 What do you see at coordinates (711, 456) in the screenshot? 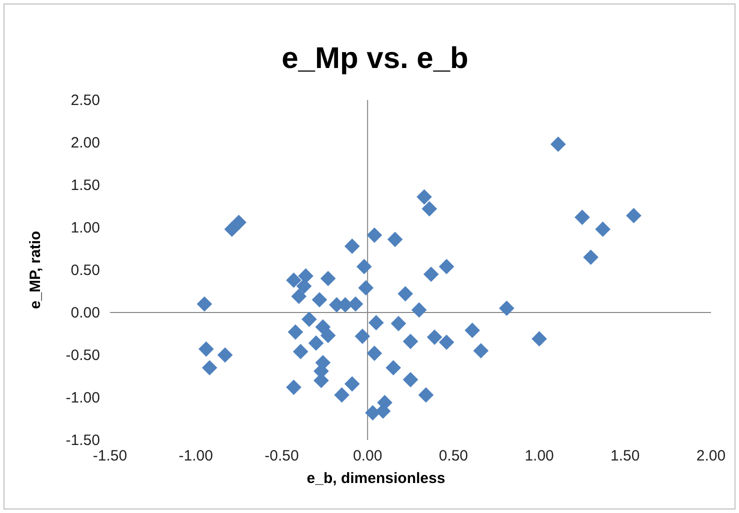
I see `x-tick-label: 2.00` at bounding box center [711, 456].